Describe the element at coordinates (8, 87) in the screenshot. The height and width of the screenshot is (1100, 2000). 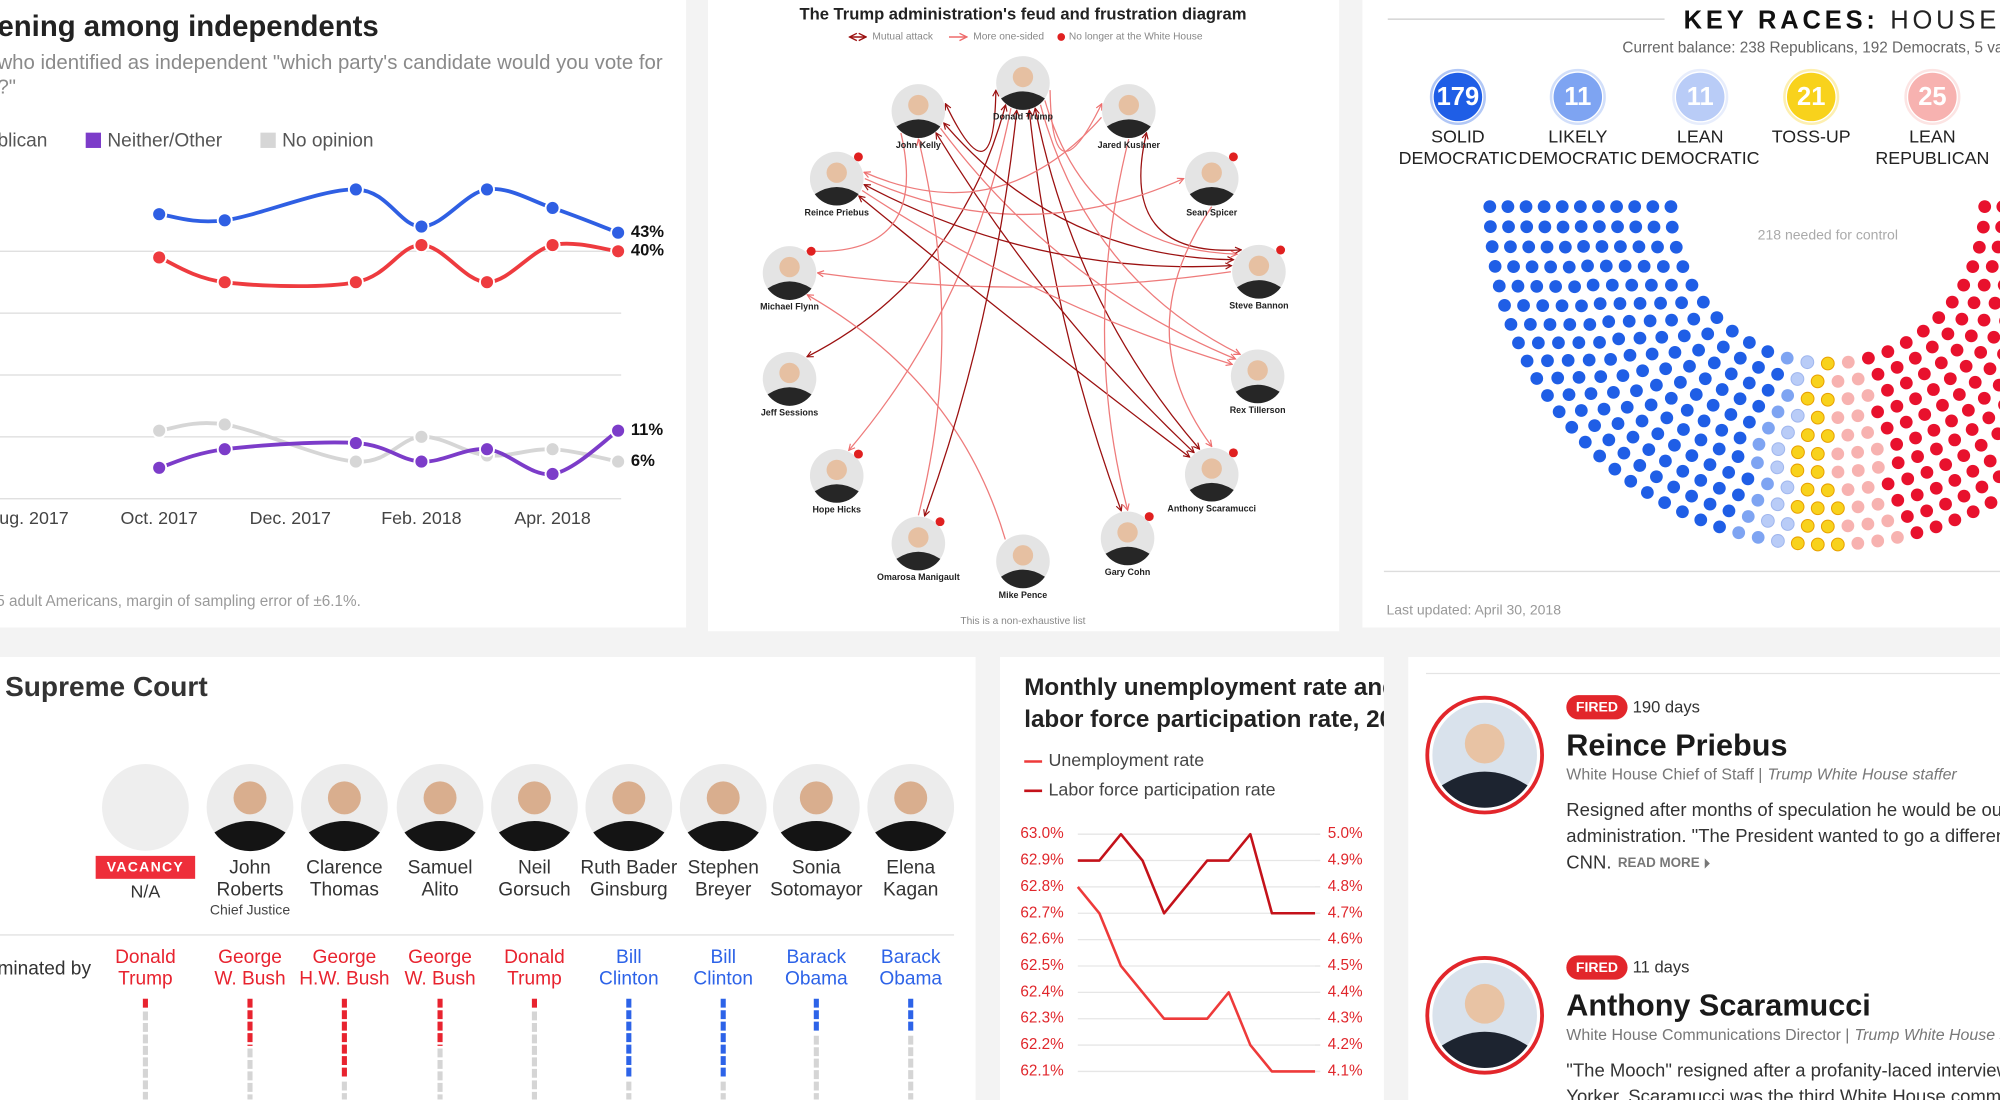
I see `chart-subtitle: ?"` at that location.